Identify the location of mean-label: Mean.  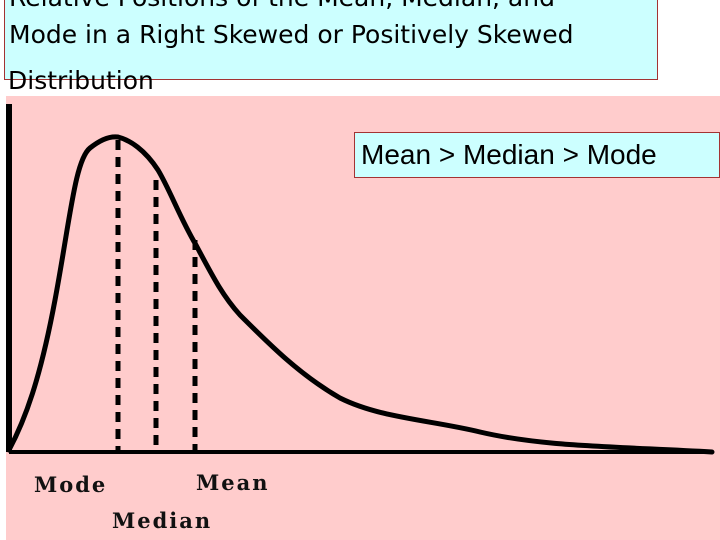
(233, 482).